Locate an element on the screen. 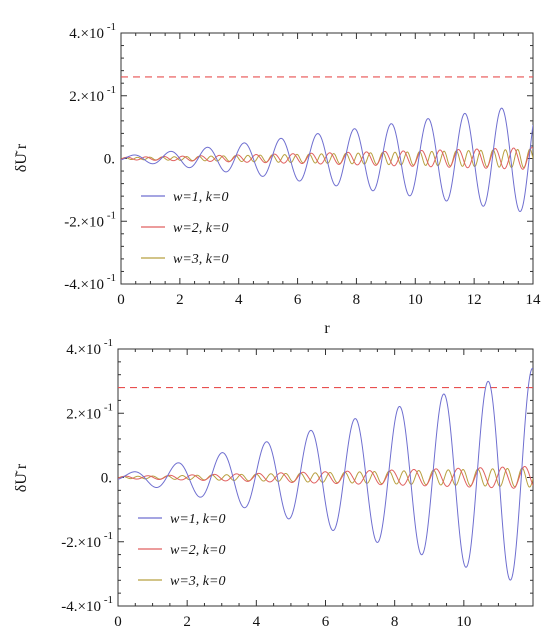  series-group is located at coordinates (327, 160).